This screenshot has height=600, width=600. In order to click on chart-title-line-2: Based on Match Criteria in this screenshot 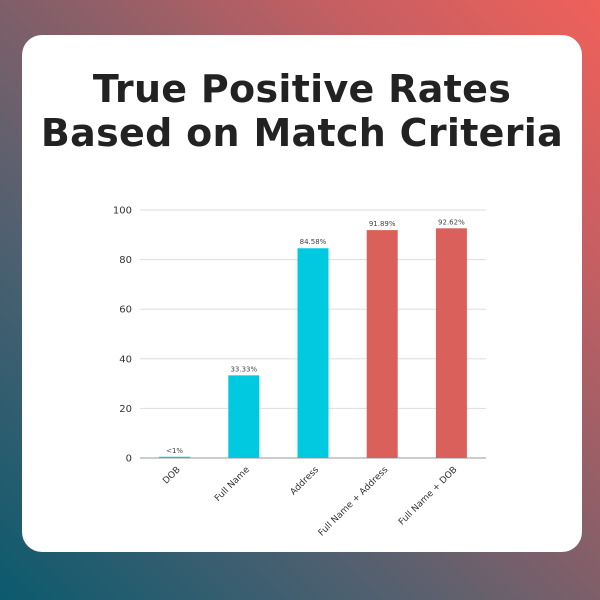, I will do `click(302, 133)`.